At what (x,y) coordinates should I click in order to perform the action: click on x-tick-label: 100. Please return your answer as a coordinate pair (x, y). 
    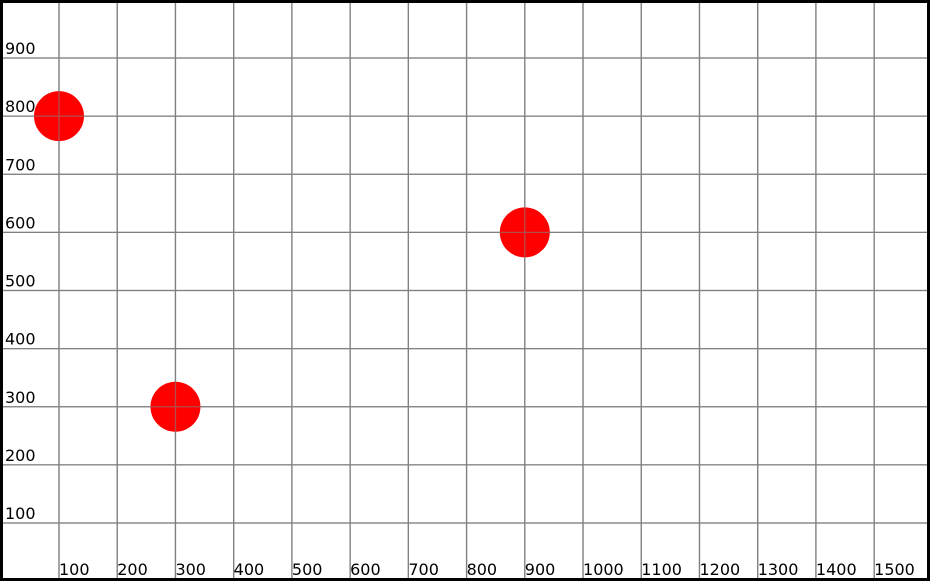
    Looking at the image, I should click on (74, 569).